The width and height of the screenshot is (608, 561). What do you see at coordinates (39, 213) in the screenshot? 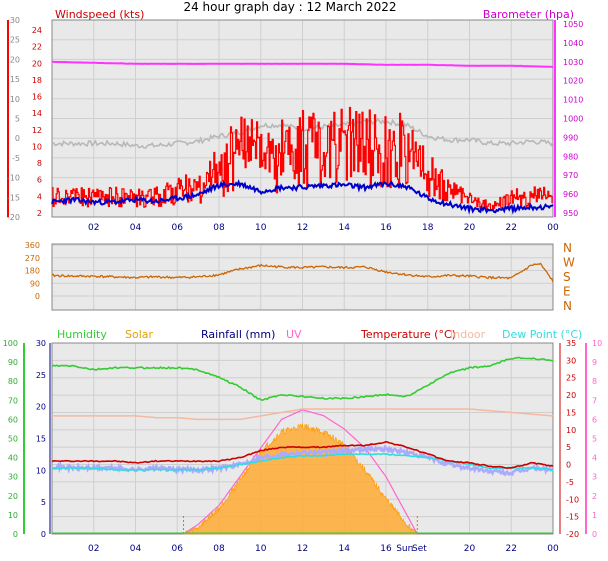
I see `wind-left-inner-tick: 2` at bounding box center [39, 213].